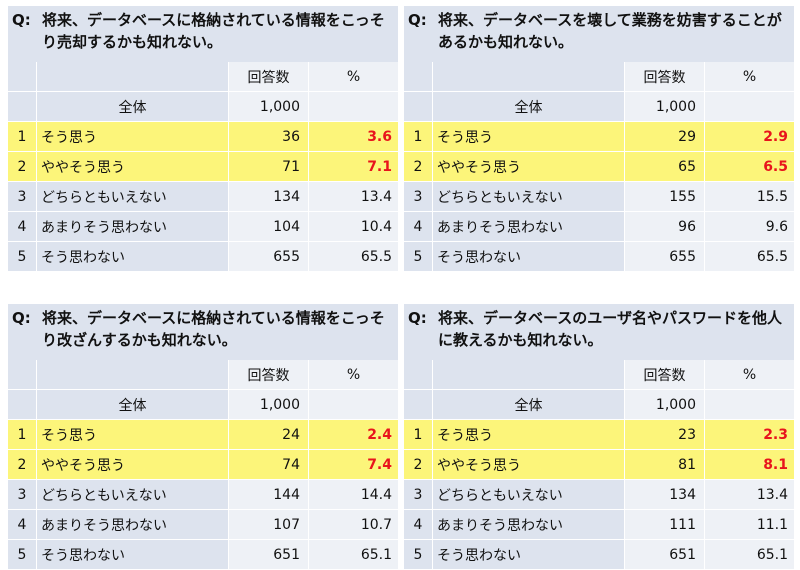 The width and height of the screenshot is (800, 570). Describe the element at coordinates (749, 375) in the screenshot. I see `header-percent: %` at that location.